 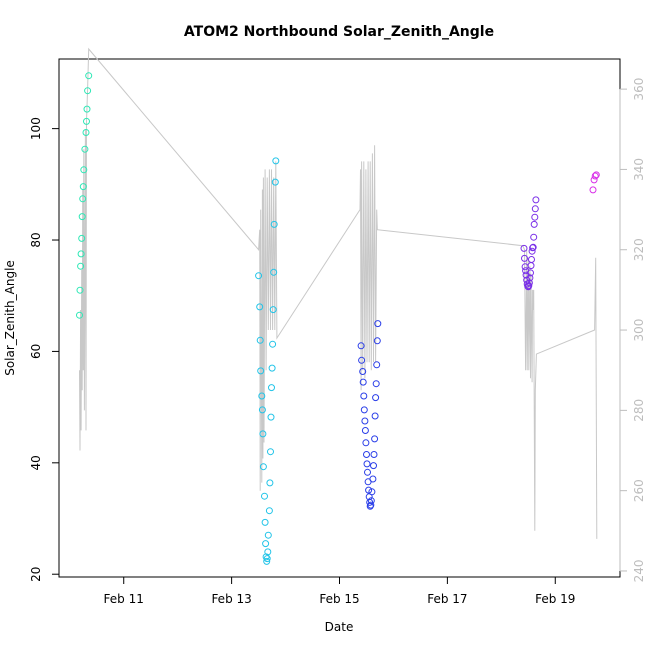 I want to click on right-y-tick-label: 300, so click(x=639, y=330).